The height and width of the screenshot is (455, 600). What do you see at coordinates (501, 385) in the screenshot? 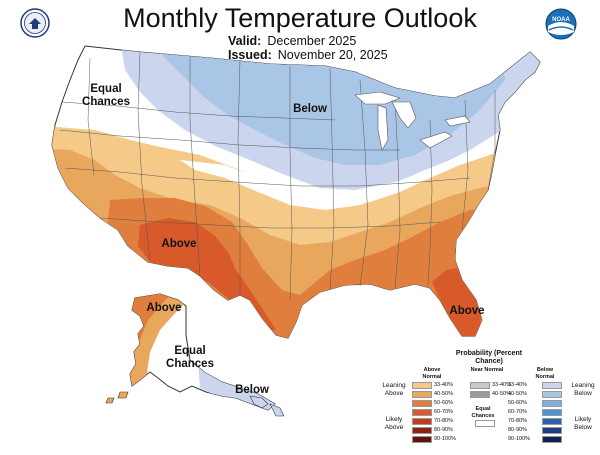
I see `legend-near-bin-1: 33-40%` at bounding box center [501, 385].